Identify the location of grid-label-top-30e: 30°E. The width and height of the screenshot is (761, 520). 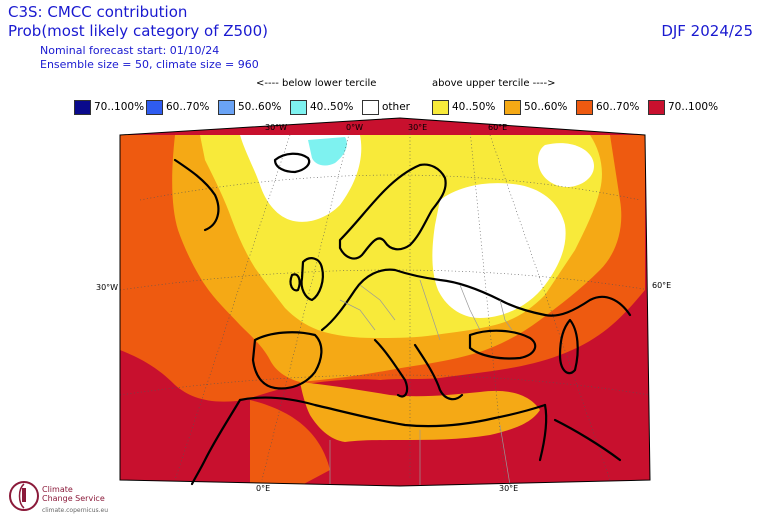
(417, 127).